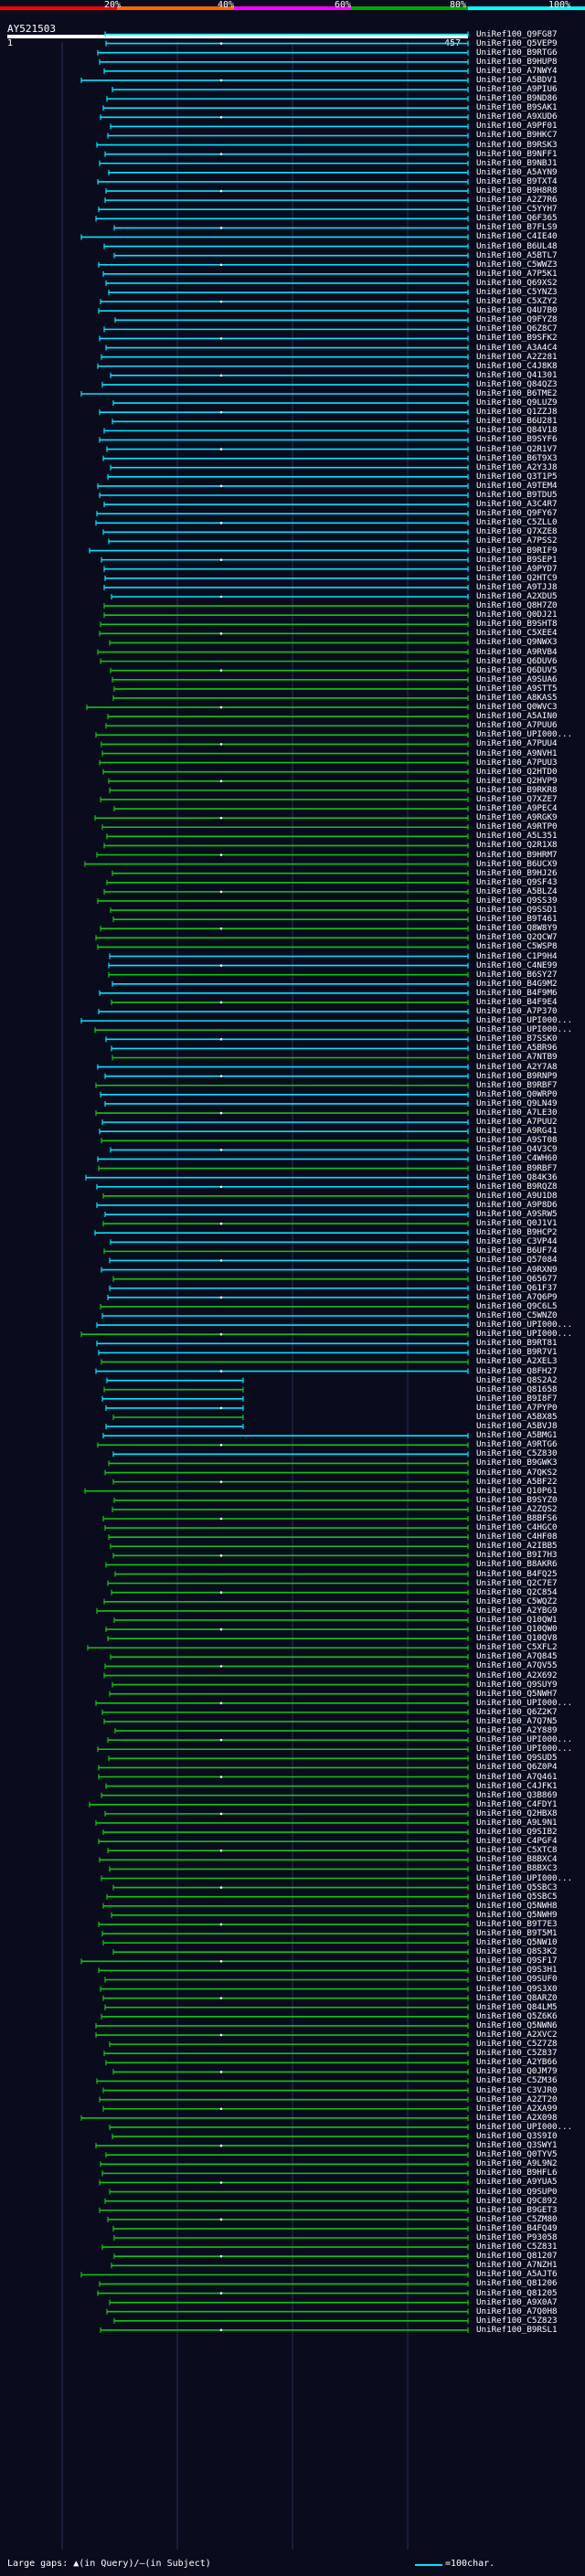  What do you see at coordinates (517, 1417) in the screenshot?
I see `hit-label: UniRef100_A5BX85` at bounding box center [517, 1417].